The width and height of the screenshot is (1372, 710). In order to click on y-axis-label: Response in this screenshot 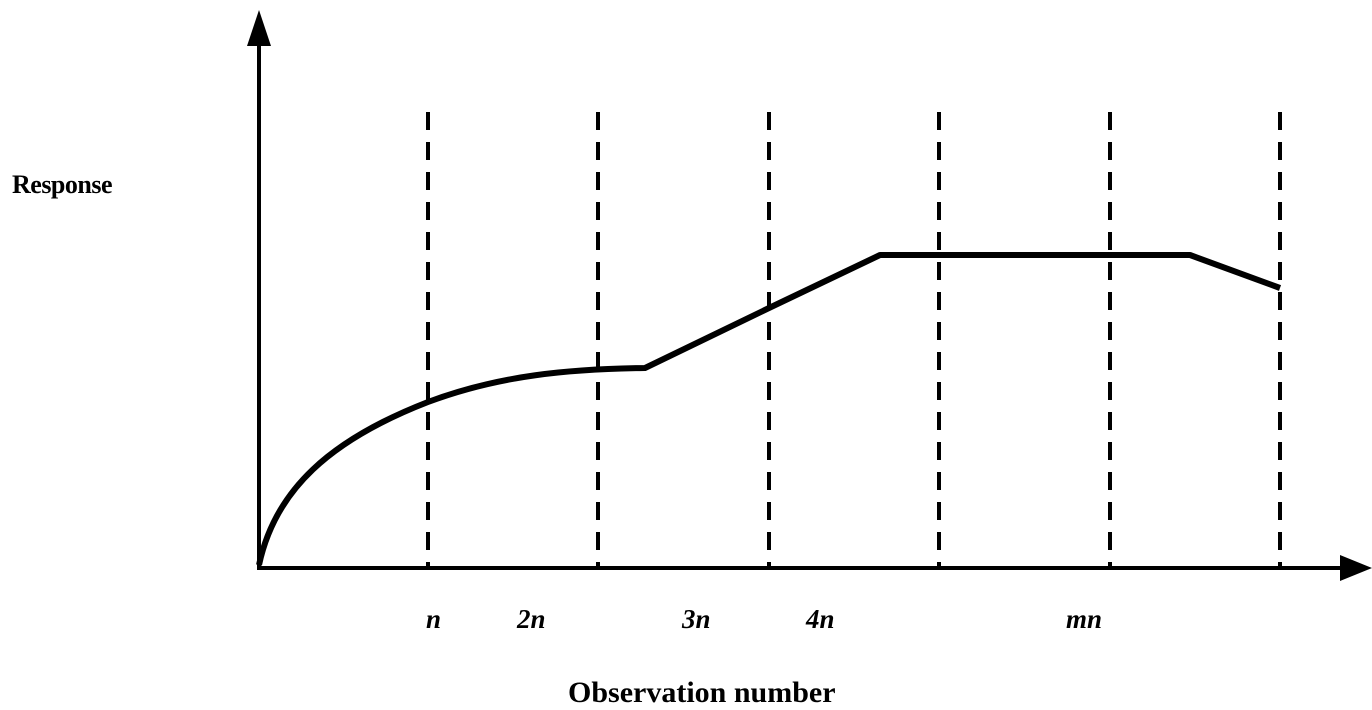, I will do `click(62, 184)`.